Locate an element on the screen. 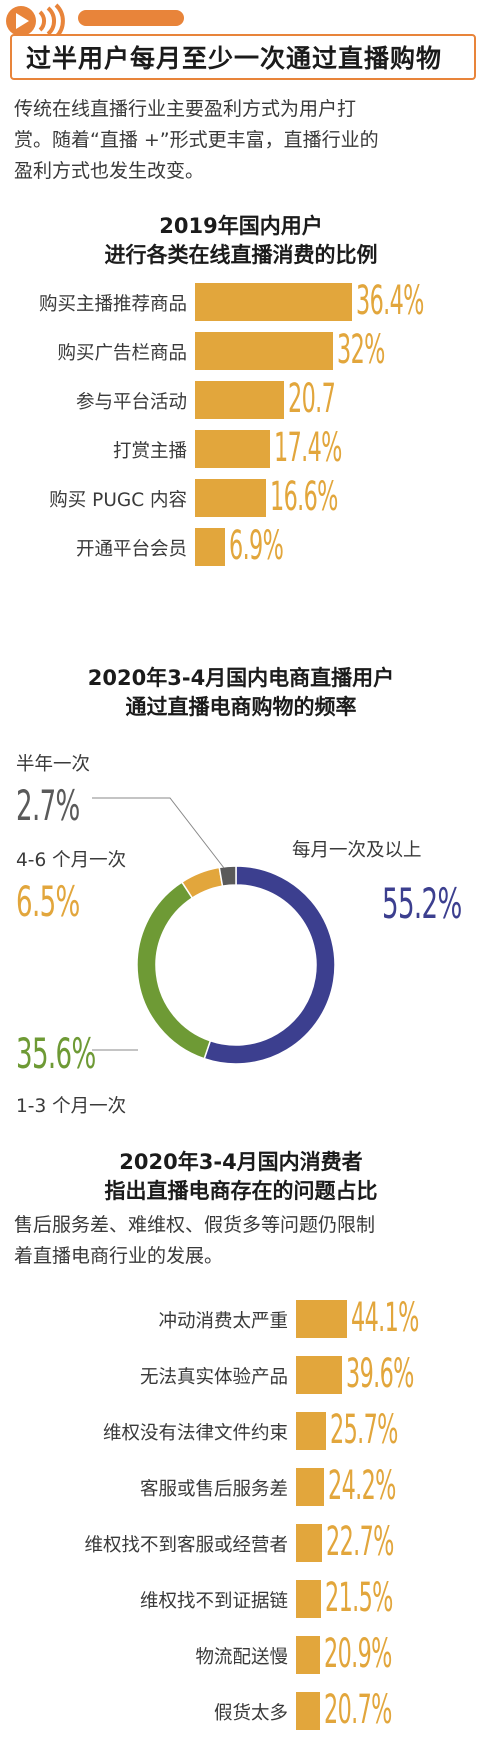  header-stripe is located at coordinates (131, 18).